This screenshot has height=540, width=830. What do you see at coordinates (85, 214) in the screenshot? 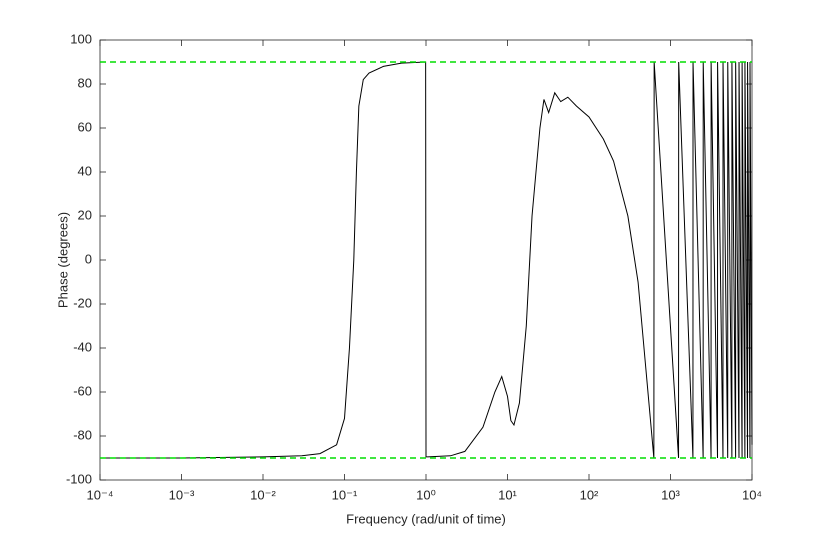
I see `y-tick-label: 20` at bounding box center [85, 214].